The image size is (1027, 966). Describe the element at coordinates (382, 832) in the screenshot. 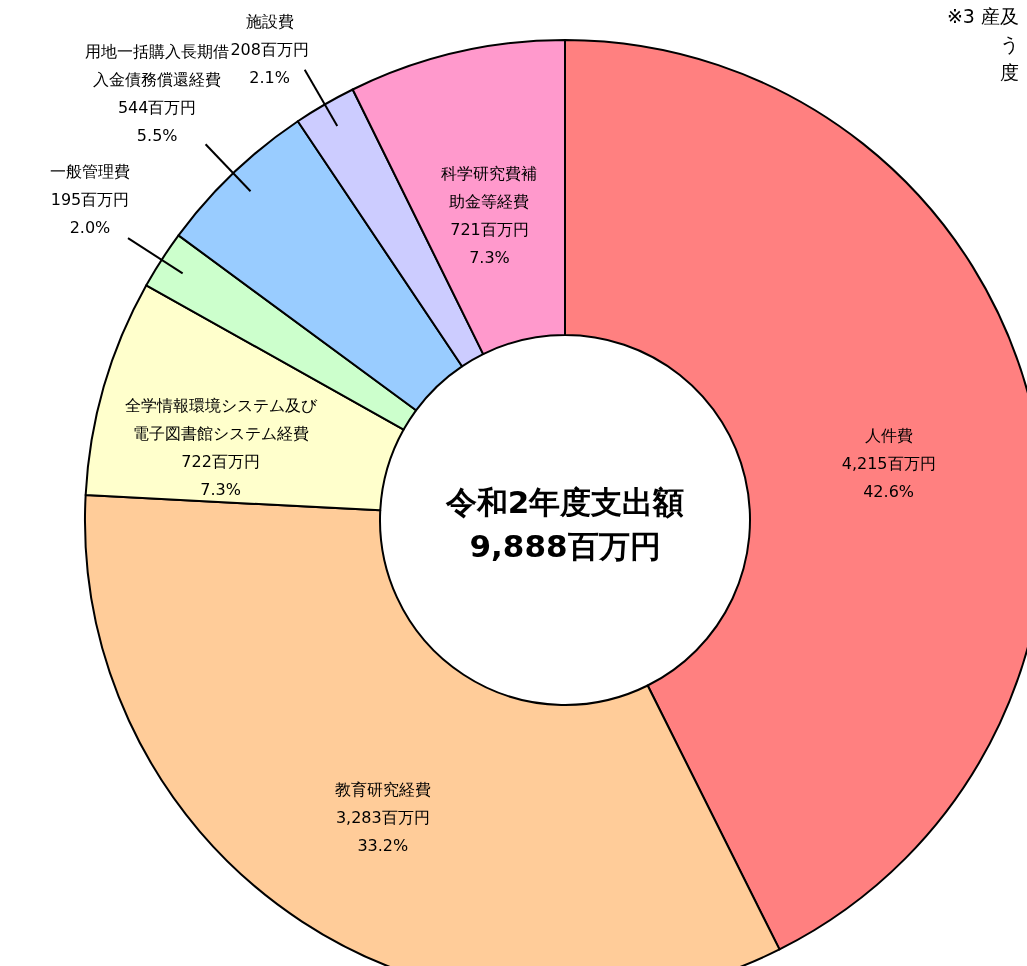

I see `data-label: 3,283百万円 33.2%` at that location.